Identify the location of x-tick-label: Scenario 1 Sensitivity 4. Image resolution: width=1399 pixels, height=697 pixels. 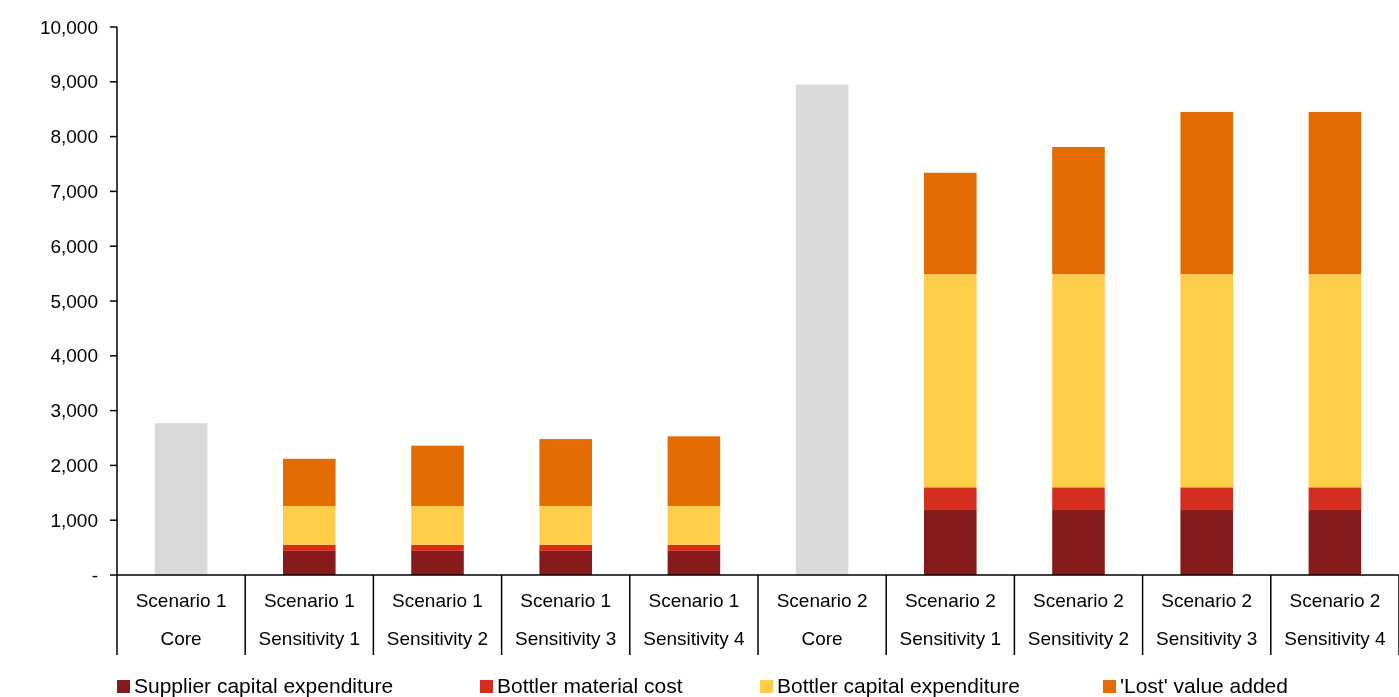
(694, 619).